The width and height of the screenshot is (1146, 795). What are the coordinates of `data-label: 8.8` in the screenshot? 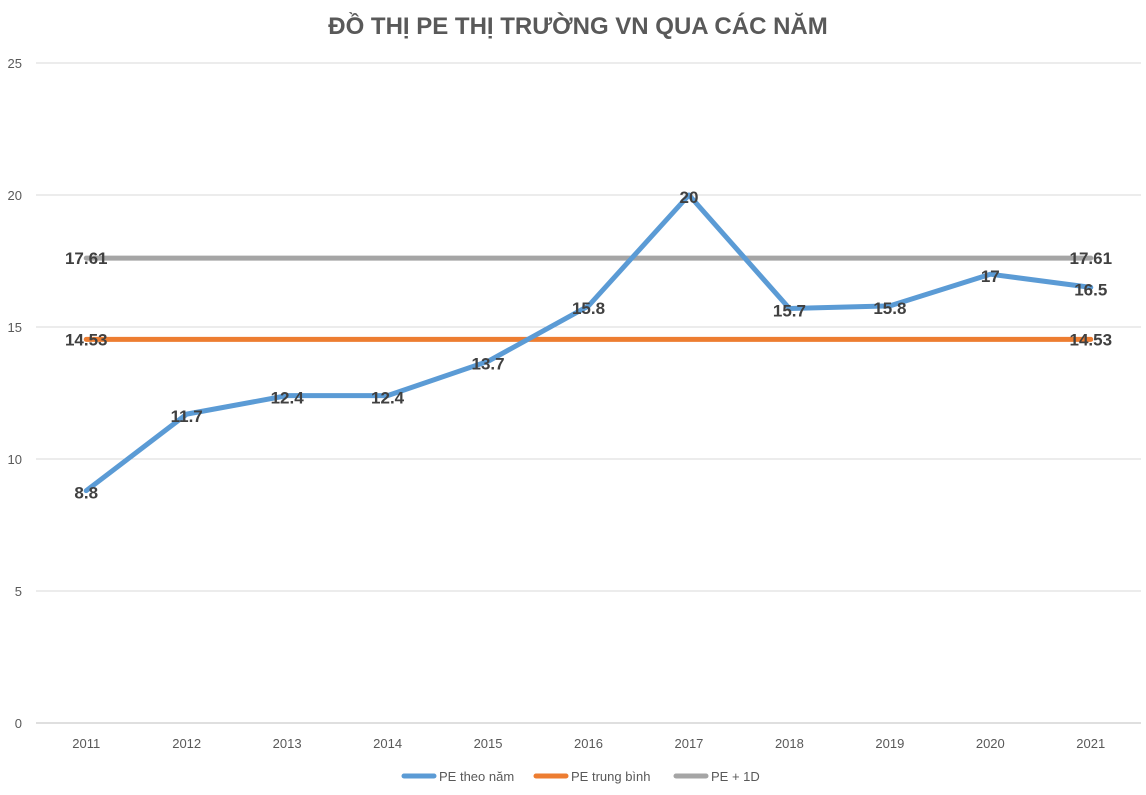 It's located at (86, 493).